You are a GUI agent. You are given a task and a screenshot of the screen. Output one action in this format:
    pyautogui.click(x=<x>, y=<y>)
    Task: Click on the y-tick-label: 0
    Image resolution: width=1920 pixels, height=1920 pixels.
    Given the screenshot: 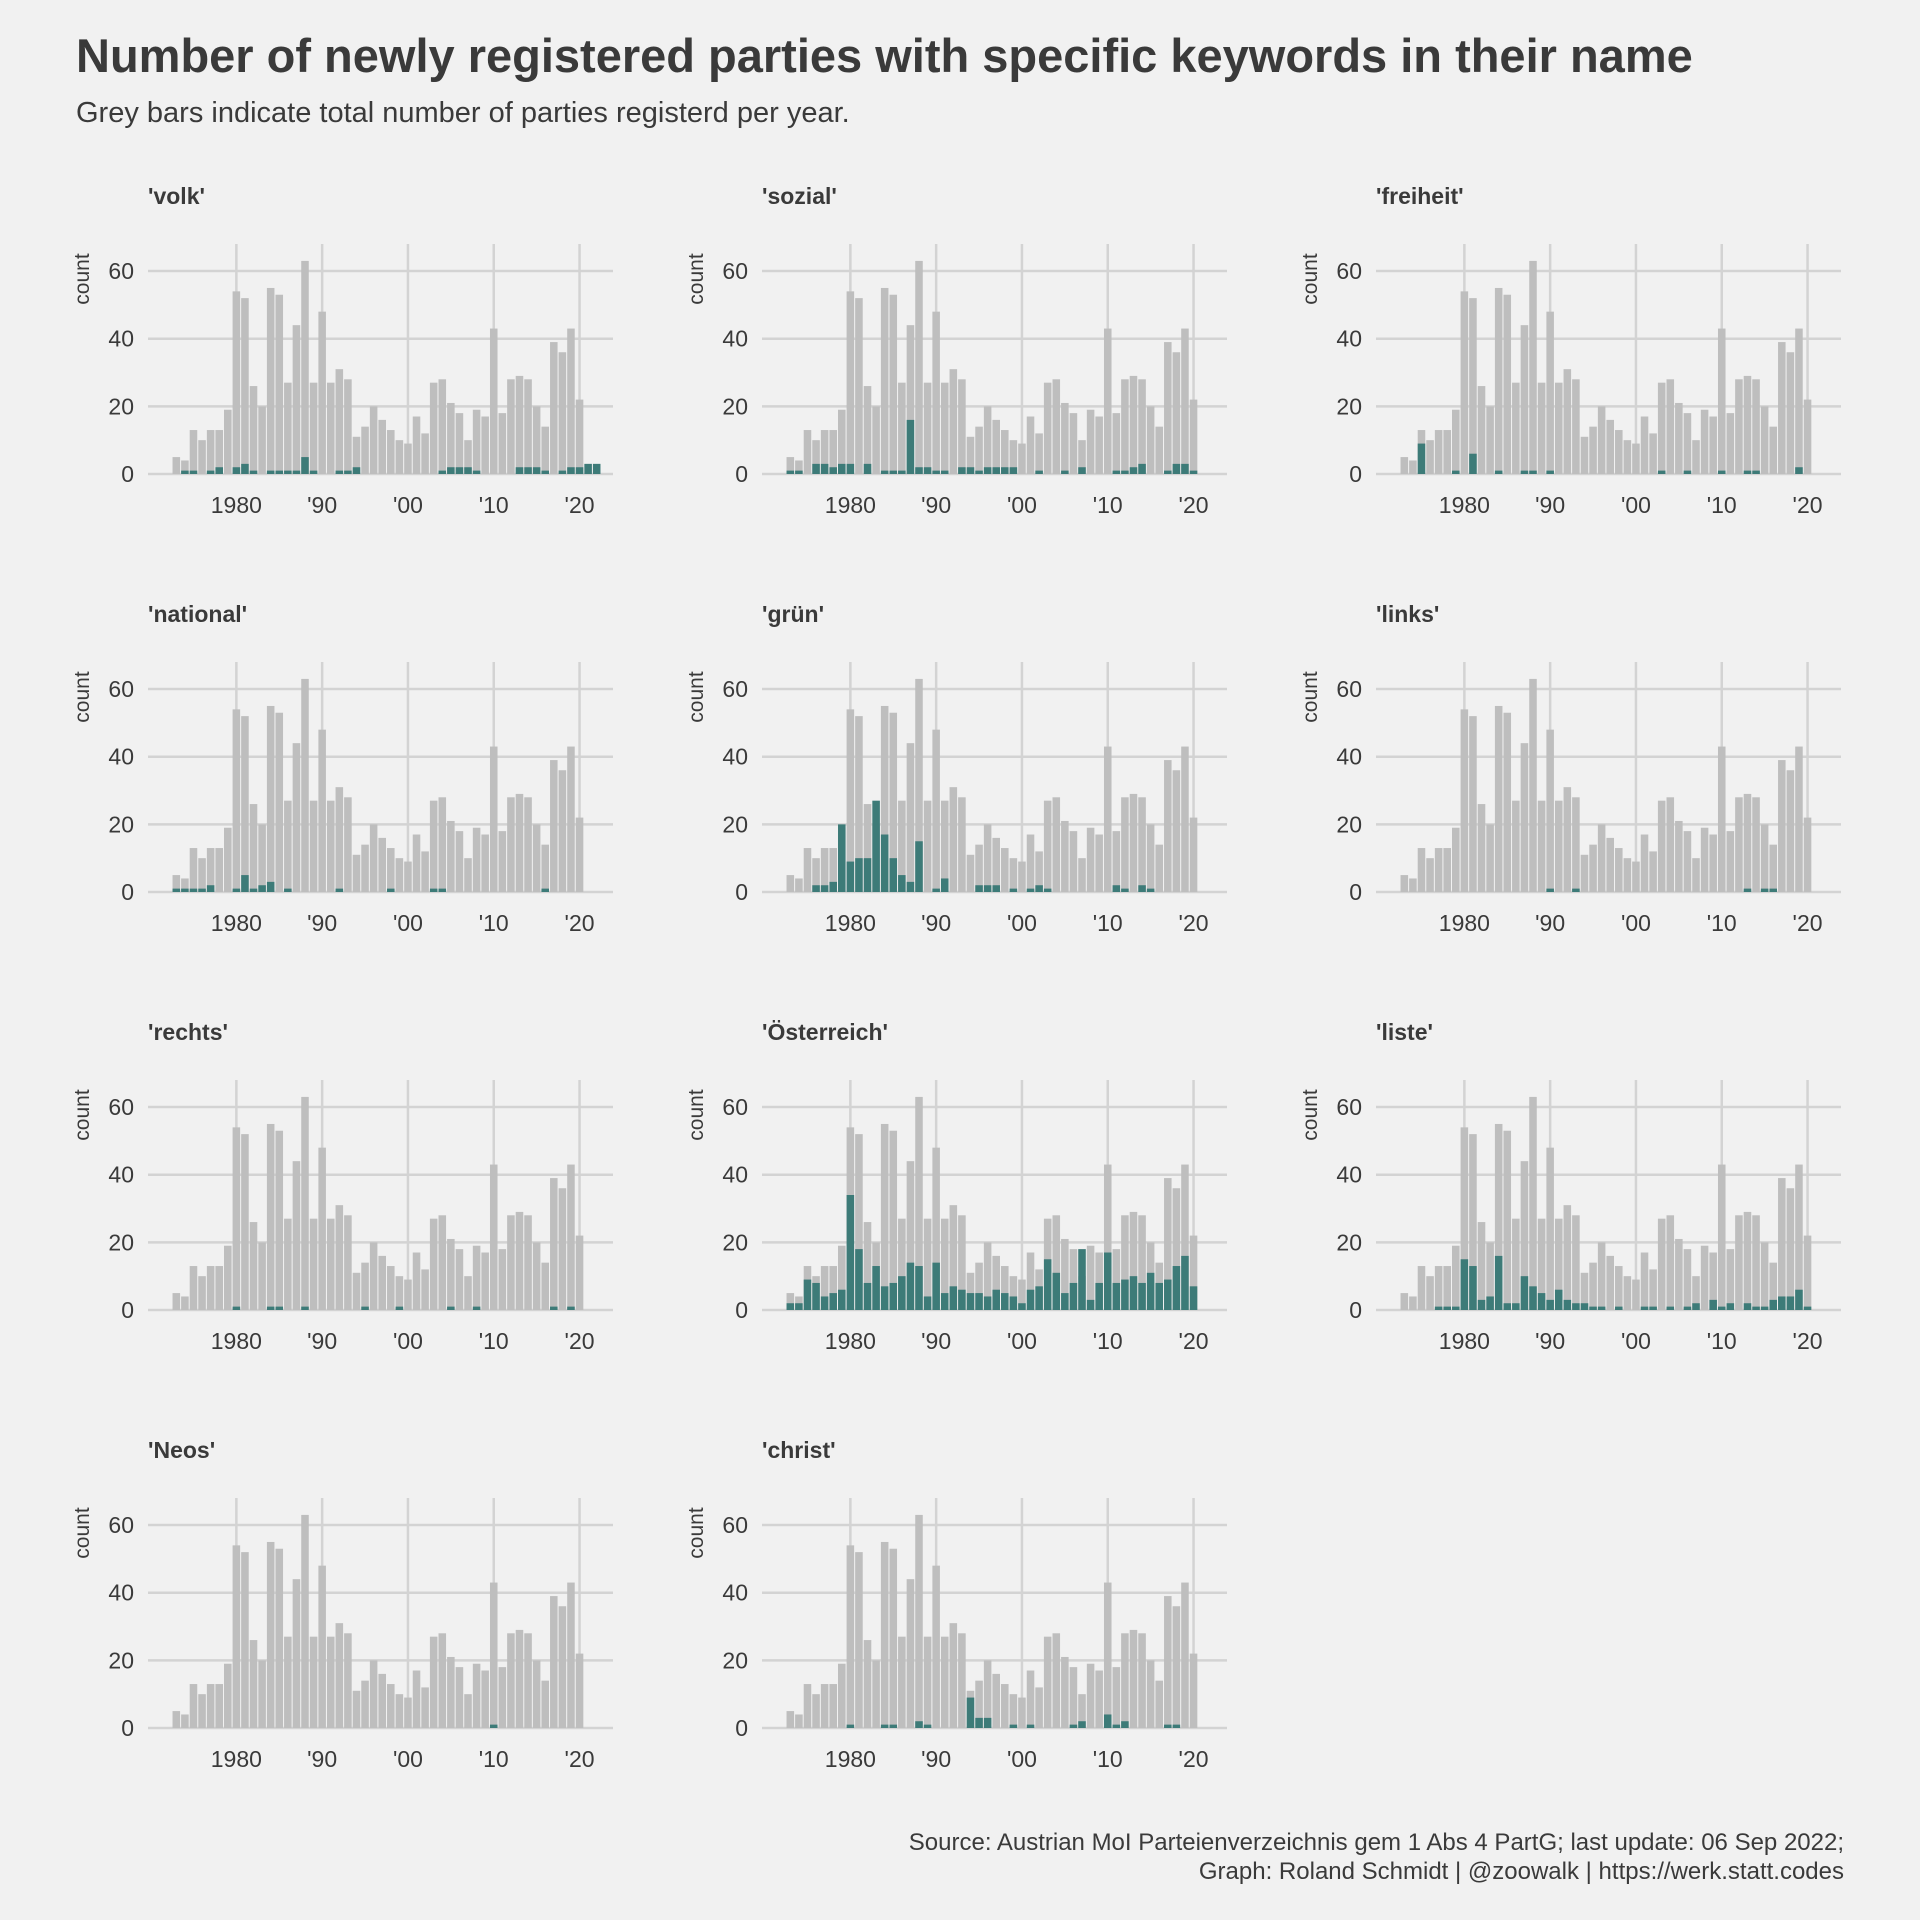 What is the action you would take?
    pyautogui.click(x=741, y=474)
    